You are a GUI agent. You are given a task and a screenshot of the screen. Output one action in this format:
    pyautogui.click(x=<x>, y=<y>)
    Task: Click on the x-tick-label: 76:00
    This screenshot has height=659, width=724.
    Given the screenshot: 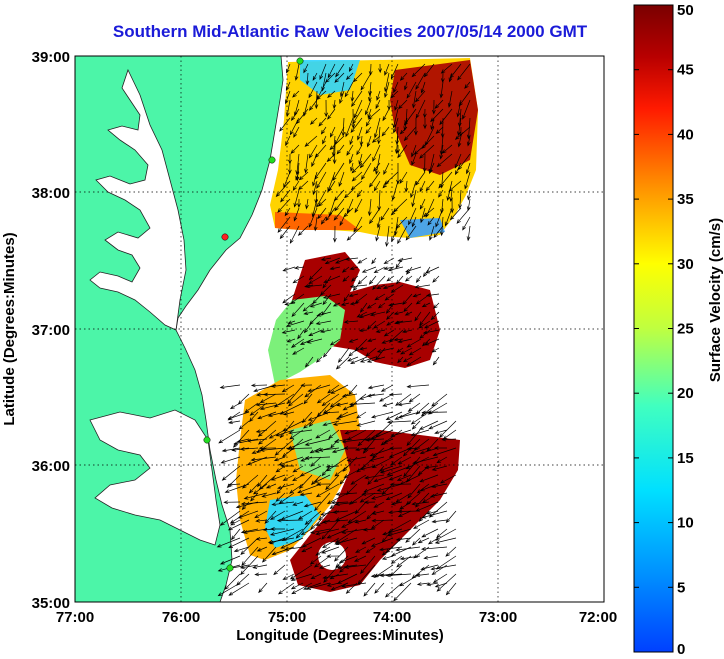 What is the action you would take?
    pyautogui.click(x=181, y=617)
    